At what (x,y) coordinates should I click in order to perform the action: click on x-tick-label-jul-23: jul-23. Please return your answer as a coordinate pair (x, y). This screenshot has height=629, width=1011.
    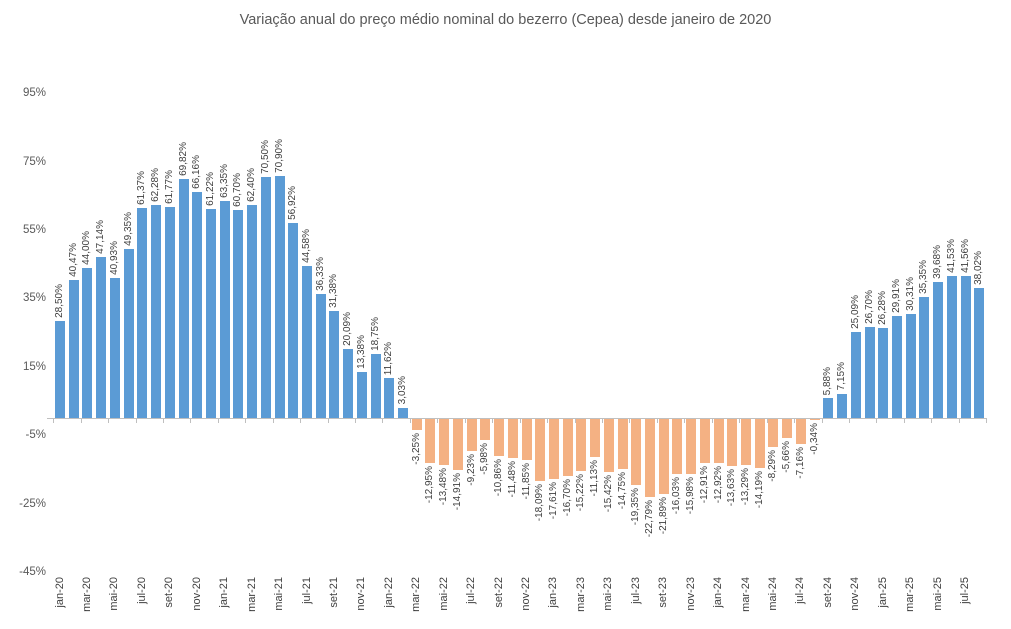
    Looking at the image, I should click on (635, 590).